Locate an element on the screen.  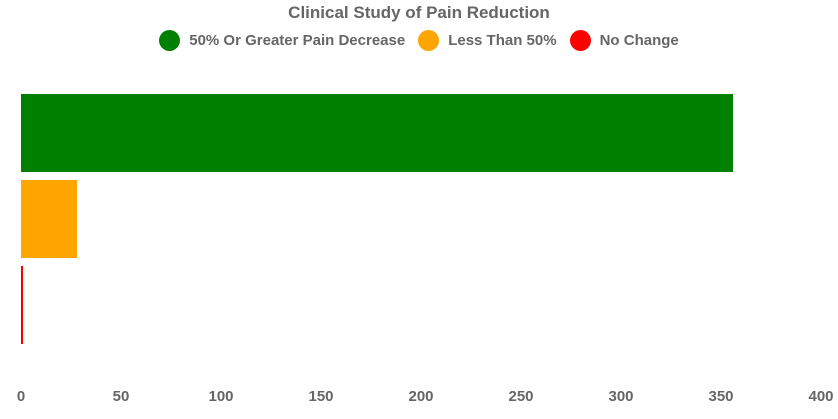
x-tick-label: 400 is located at coordinates (821, 396).